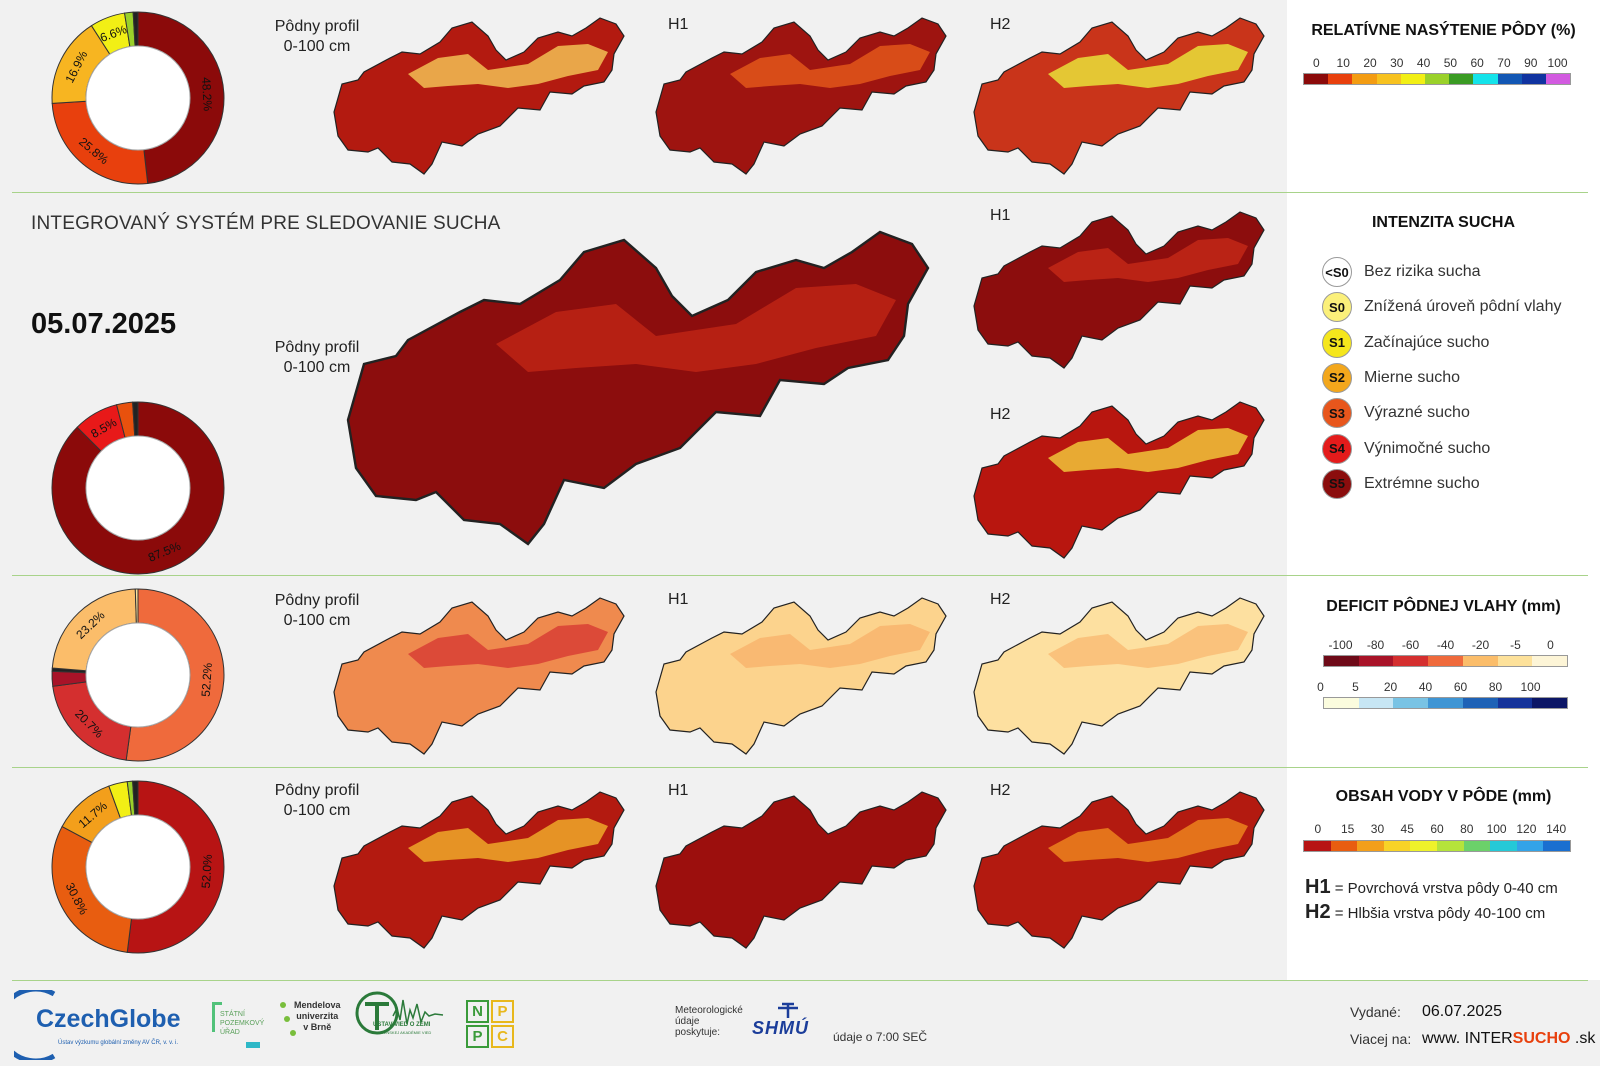 Image resolution: width=1600 pixels, height=1066 pixels. What do you see at coordinates (1417, 413) in the screenshot?
I see `drought-level-label: Výrazné sucho` at bounding box center [1417, 413].